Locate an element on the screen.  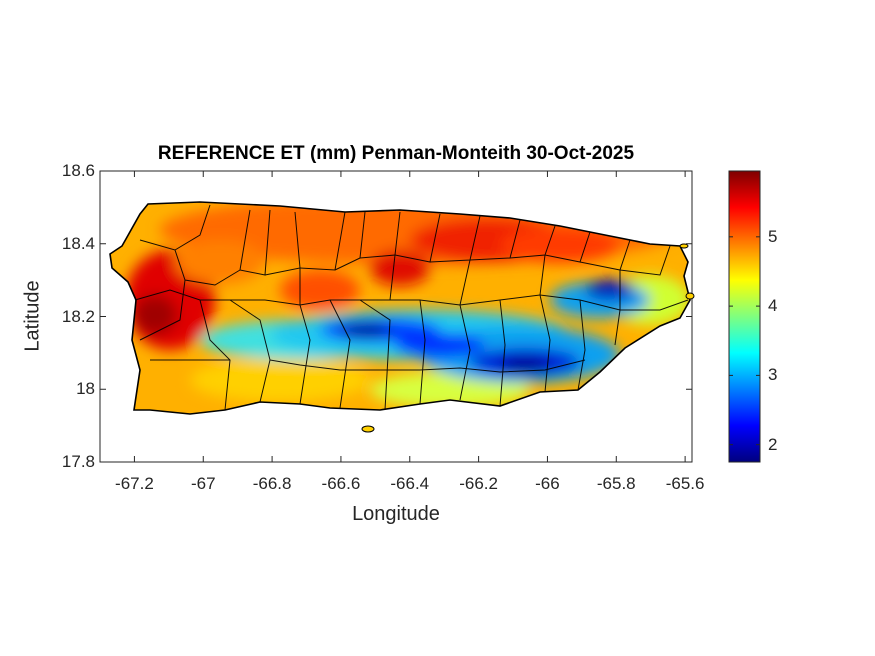
x-tick-label: -67.2 is located at coordinates (134, 483).